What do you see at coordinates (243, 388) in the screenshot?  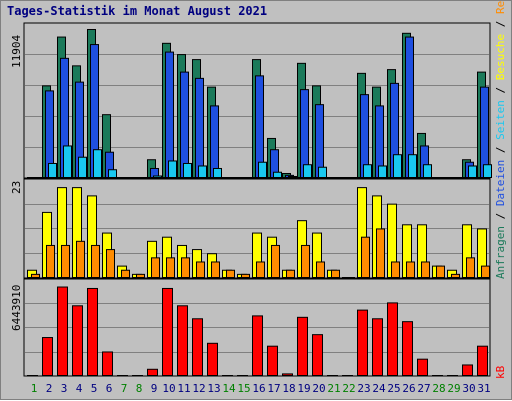 I see `x-tick-label: 15` at bounding box center [243, 388].